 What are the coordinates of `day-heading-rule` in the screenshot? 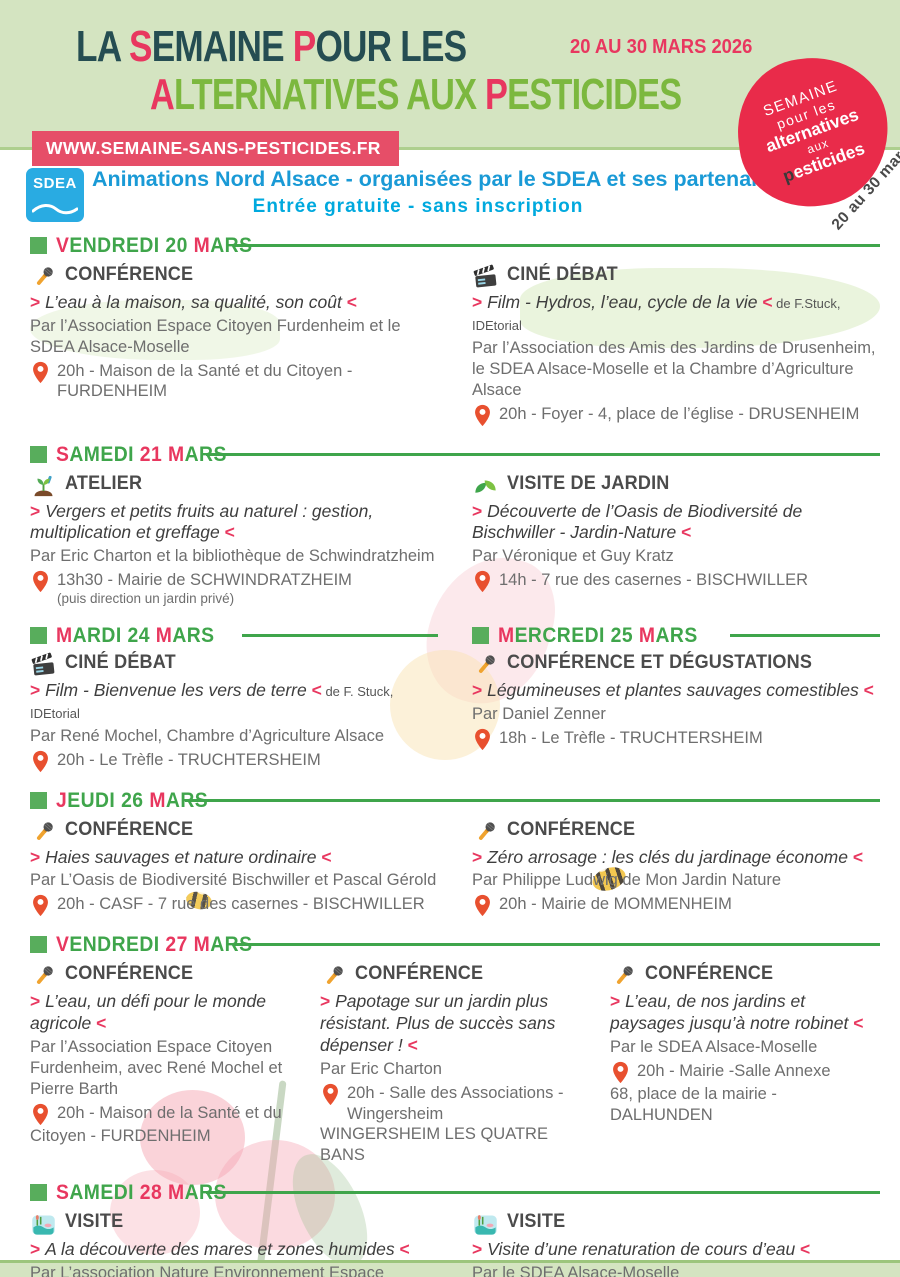 It's located at (542, 1193).